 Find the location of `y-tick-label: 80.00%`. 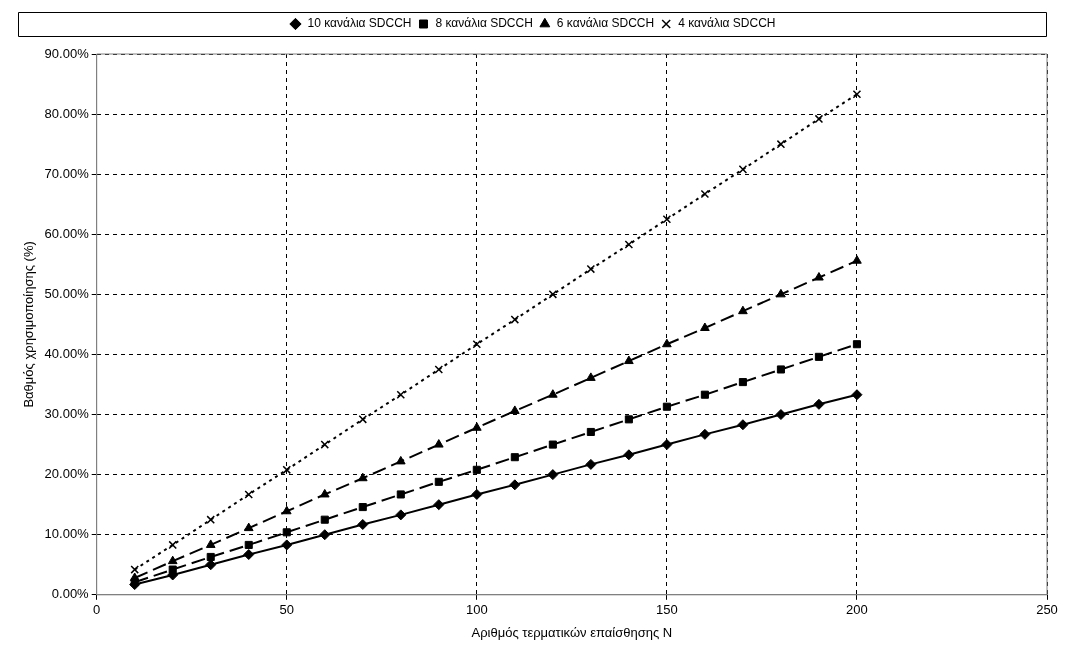

y-tick-label: 80.00% is located at coordinates (67, 113).